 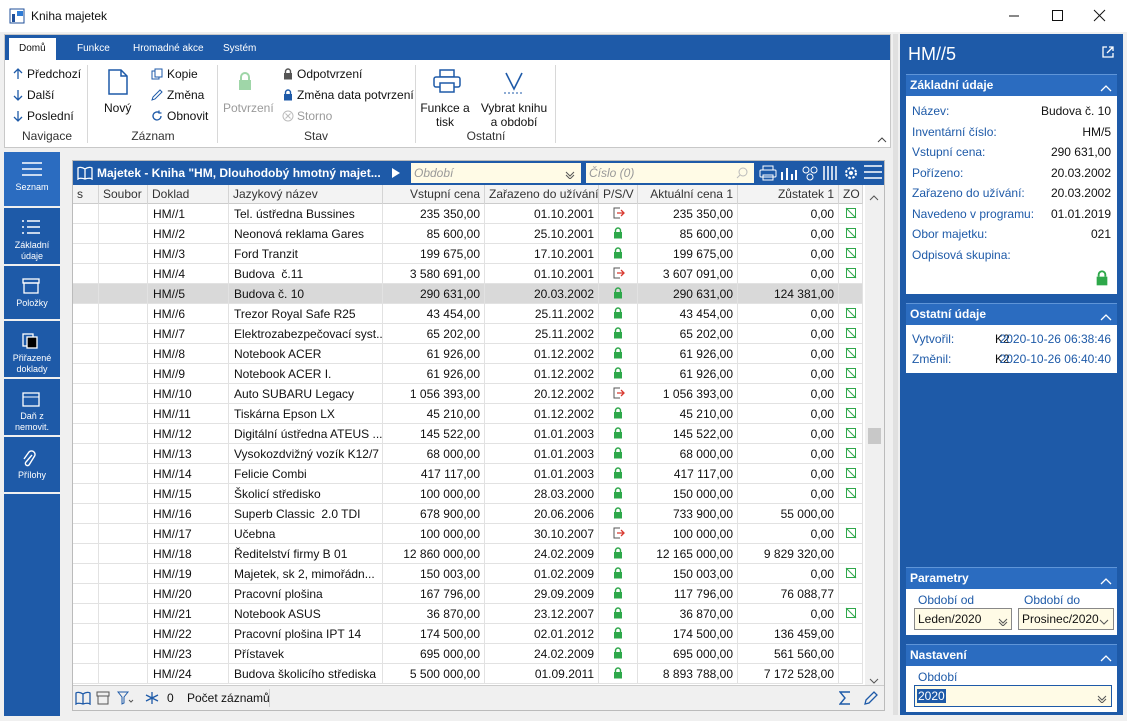 I want to click on column-header: Zařazeno do užívání, so click(x=542, y=194).